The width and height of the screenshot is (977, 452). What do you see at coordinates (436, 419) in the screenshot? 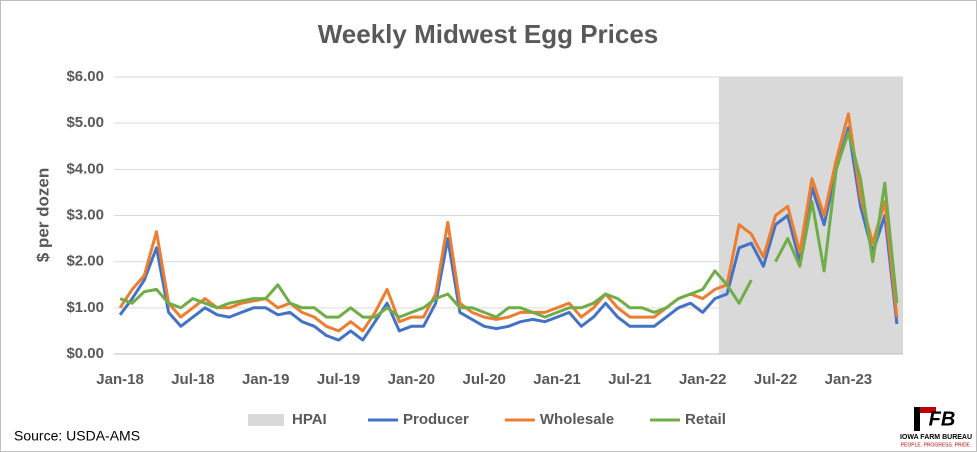
I see `legend-label: Producer` at bounding box center [436, 419].